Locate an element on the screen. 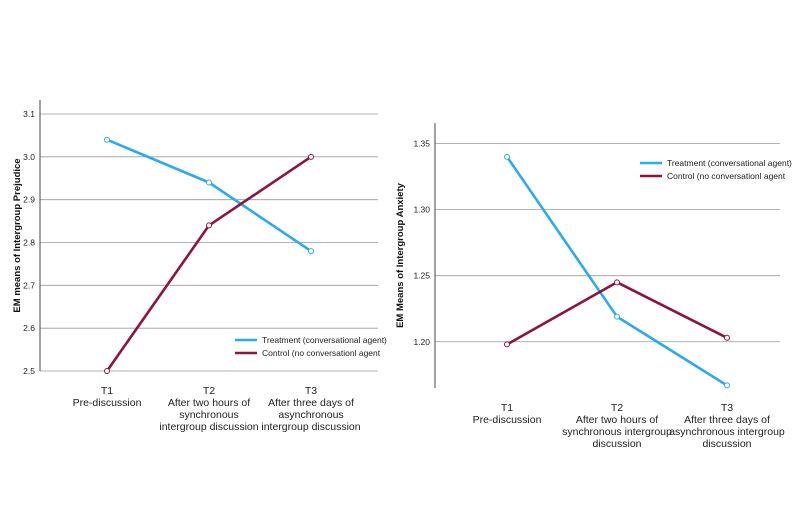  anxiety-x-tick-label: After three days of is located at coordinates (727, 420).